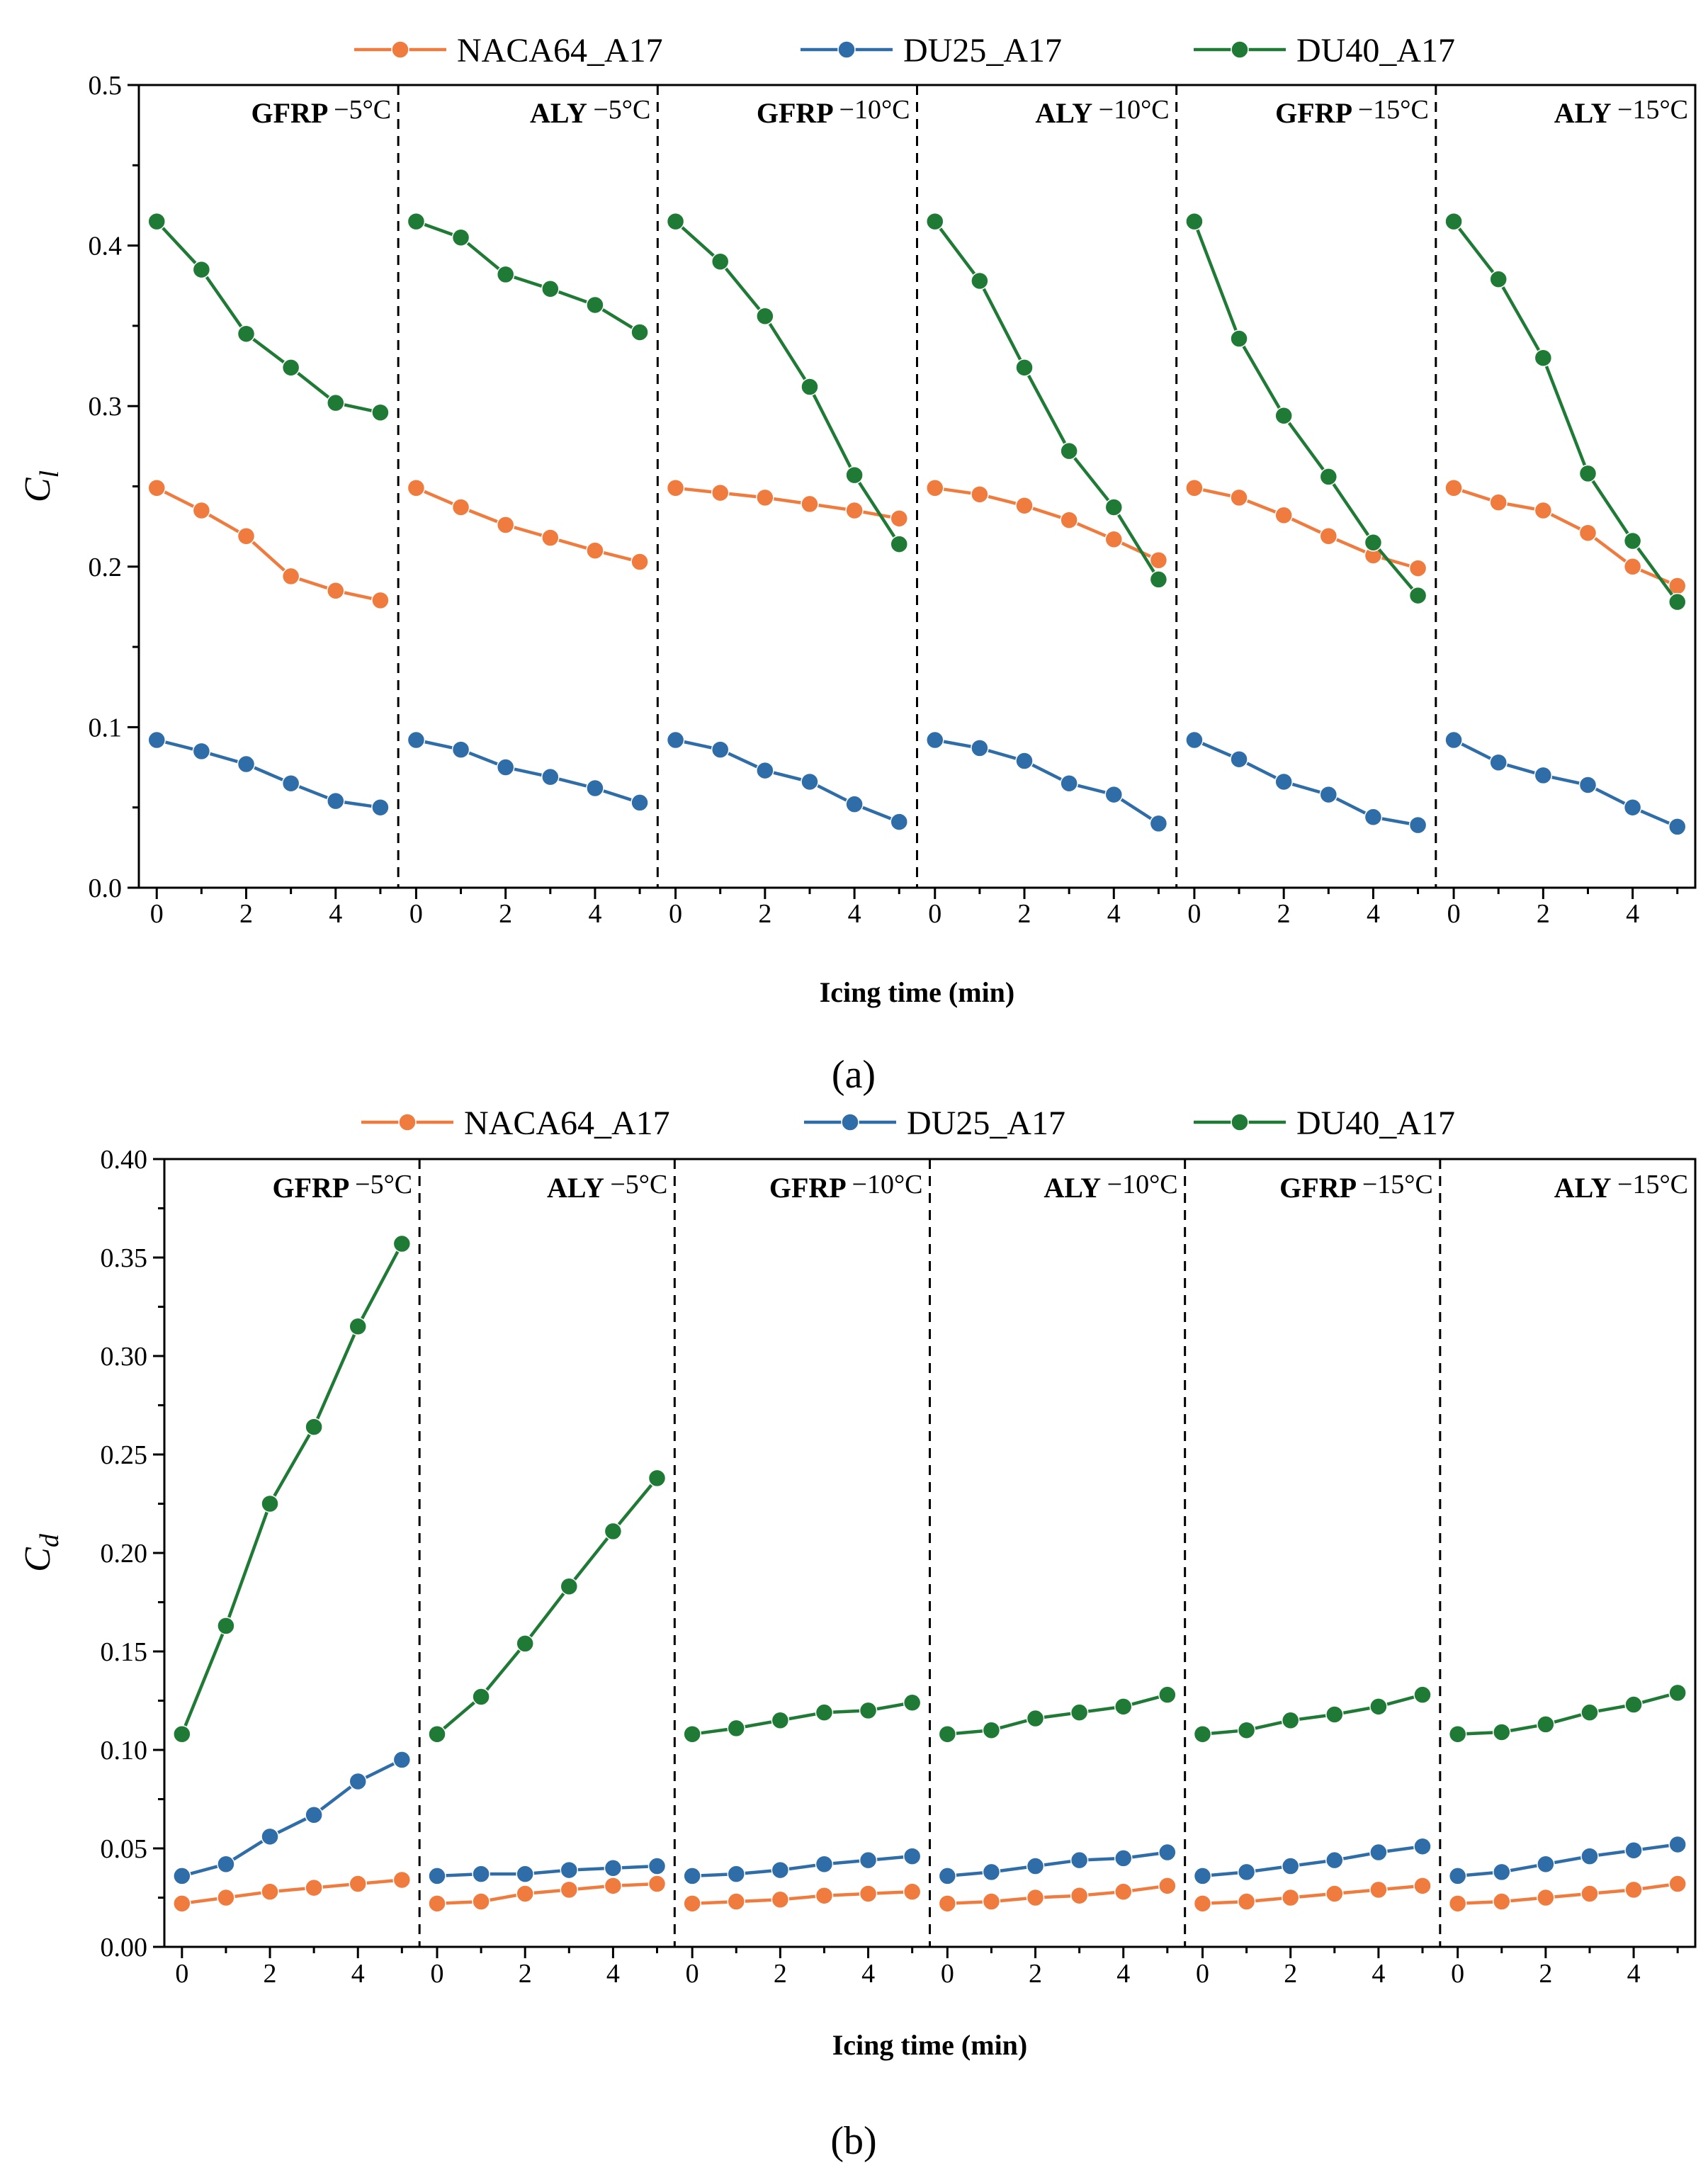 Image resolution: width=1708 pixels, height=2175 pixels. I want to click on y-tick-label: 0.05, so click(124, 1849).